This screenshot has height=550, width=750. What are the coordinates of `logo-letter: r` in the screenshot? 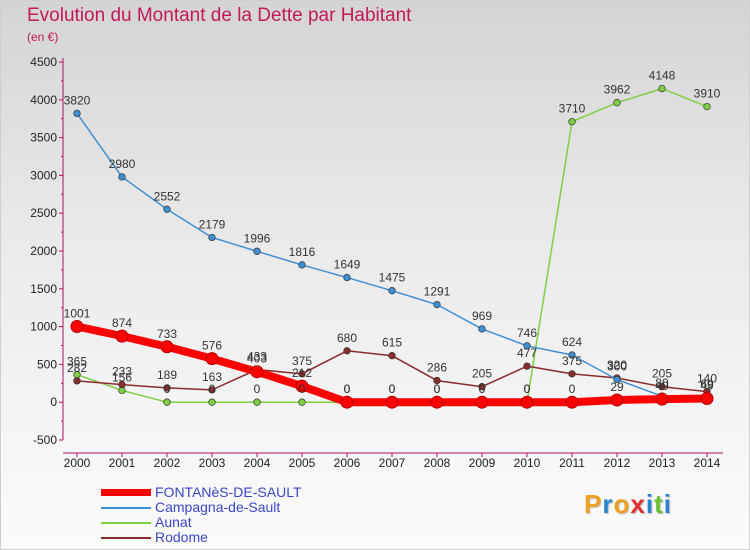 It's located at (608, 504).